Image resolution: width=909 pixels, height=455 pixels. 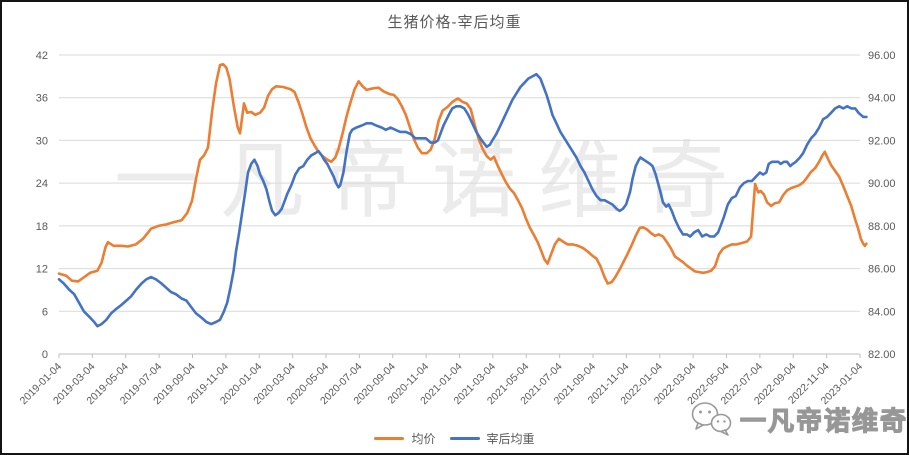 I want to click on chart-title: 生猪价格-宰后均重, so click(x=454, y=22).